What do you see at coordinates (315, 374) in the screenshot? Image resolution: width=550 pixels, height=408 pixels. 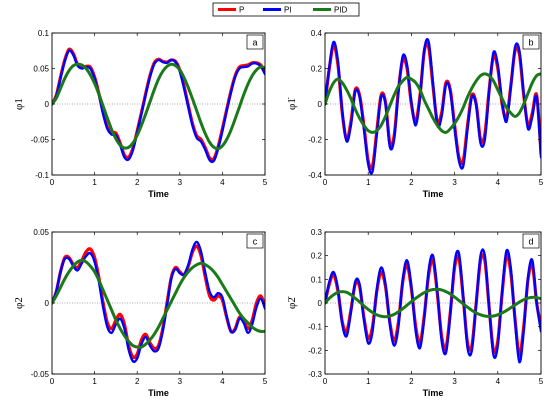 I see `y-tick-label: -0.3` at bounding box center [315, 374].